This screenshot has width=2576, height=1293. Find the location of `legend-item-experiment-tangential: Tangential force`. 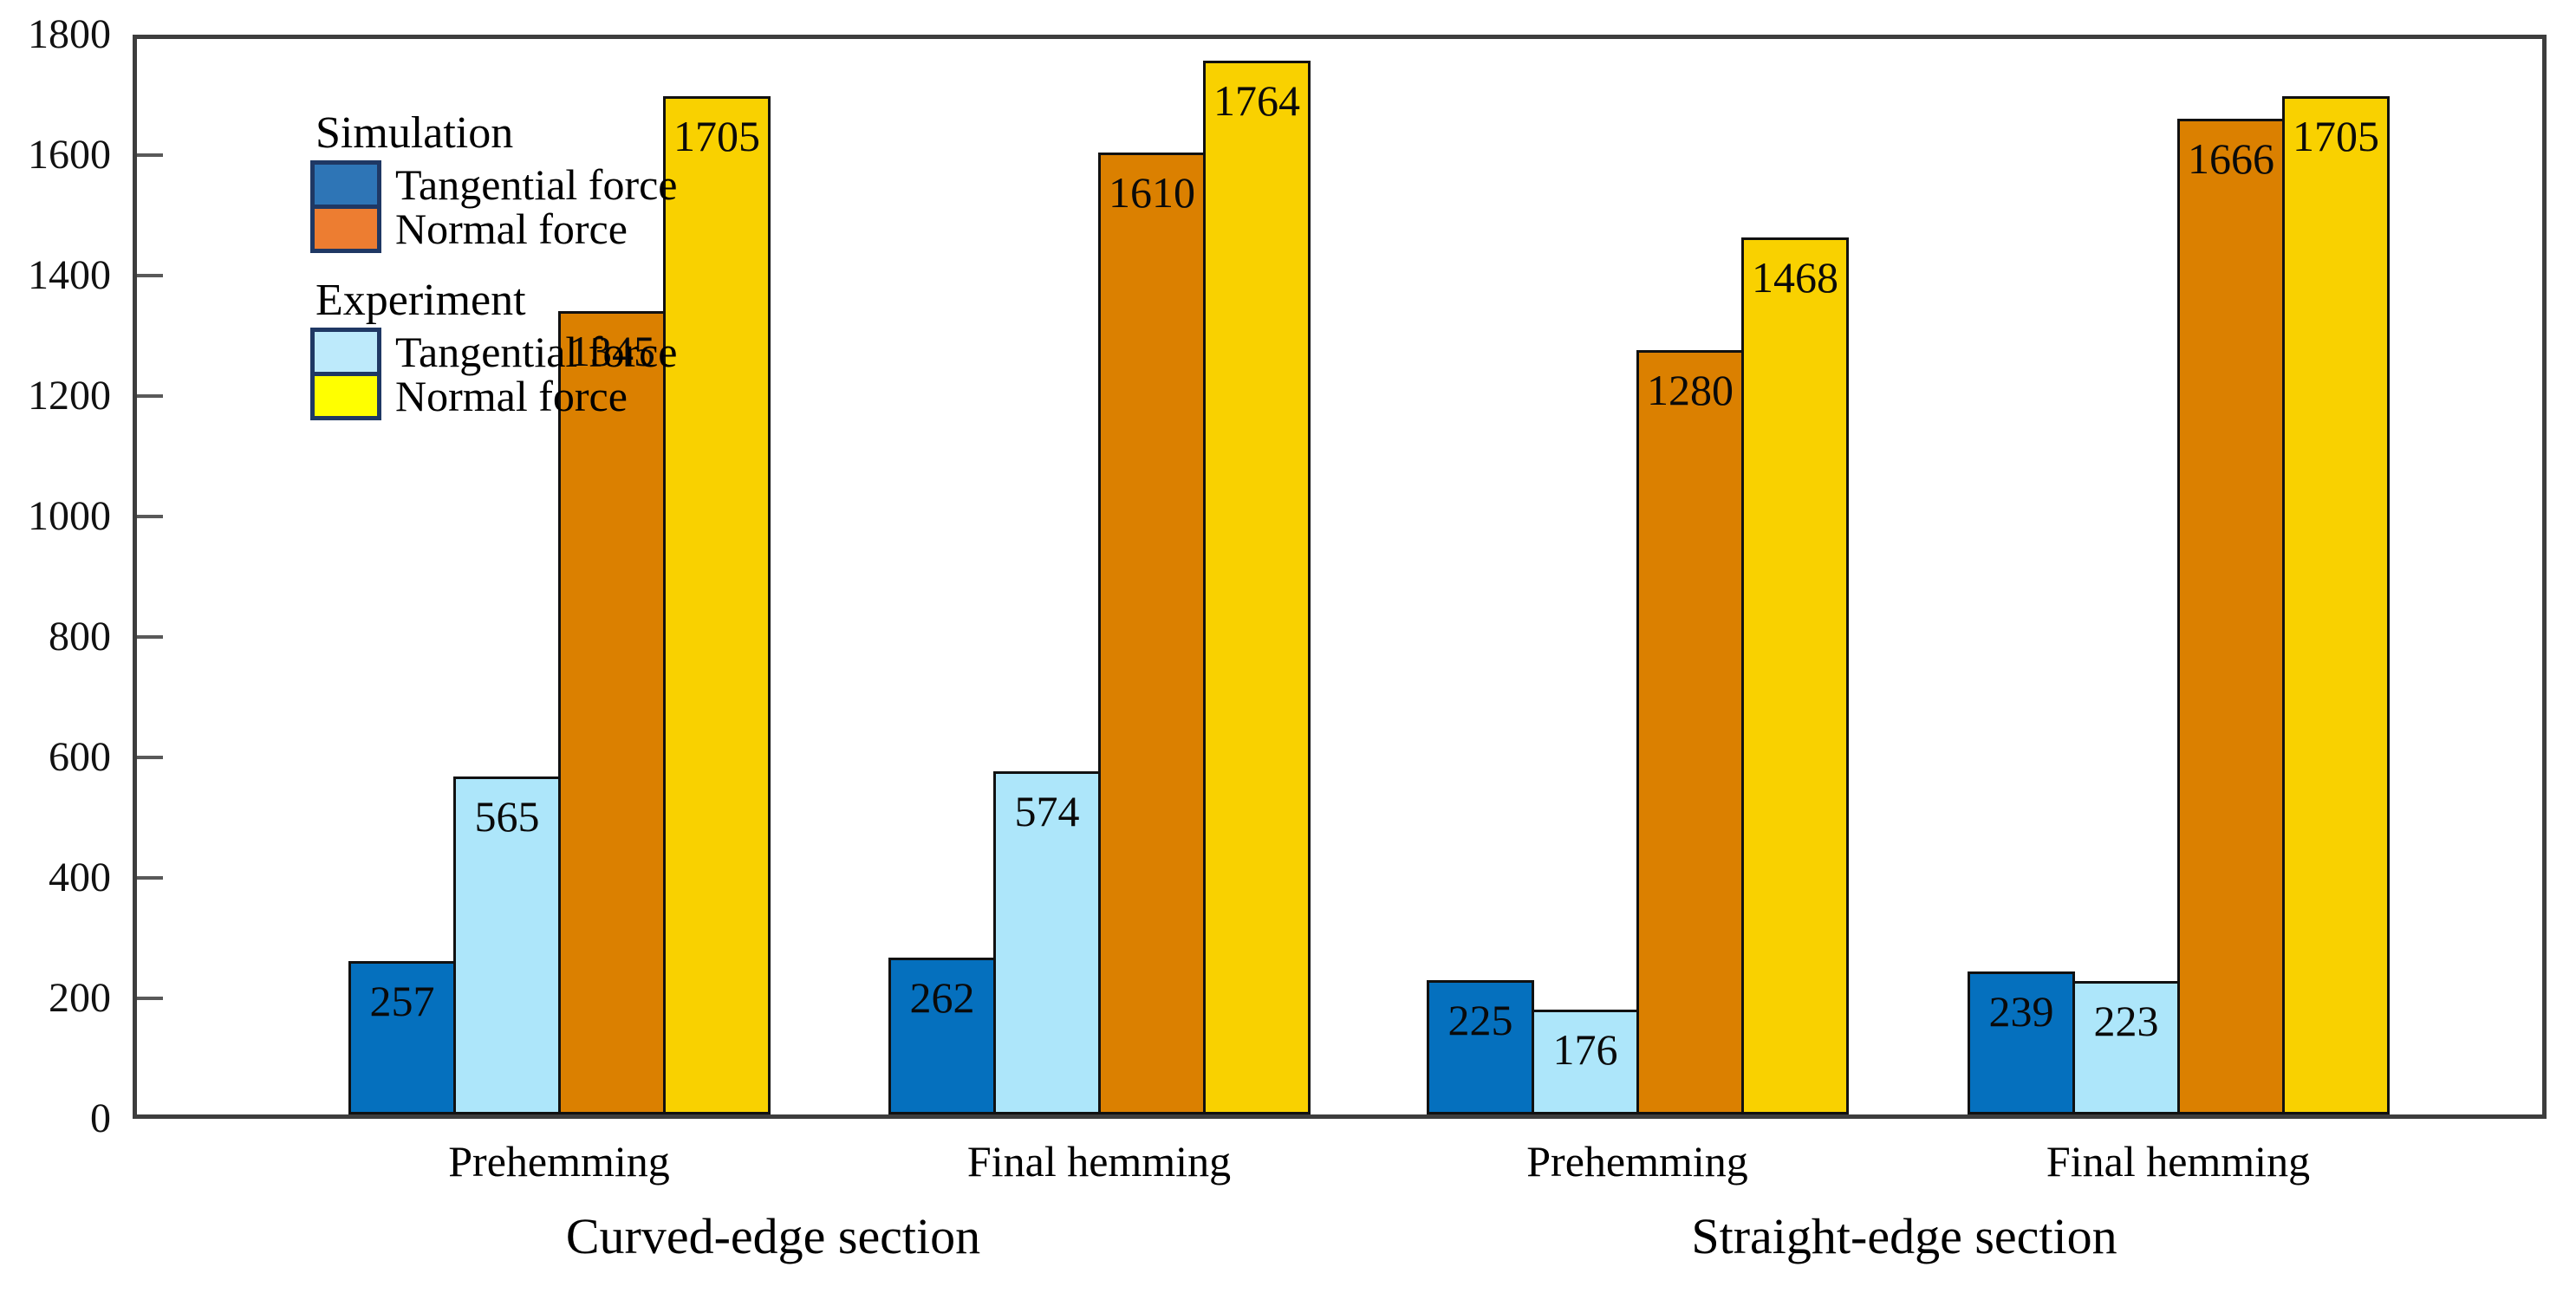

legend-item-experiment-tangential: Tangential force is located at coordinates (494, 352).